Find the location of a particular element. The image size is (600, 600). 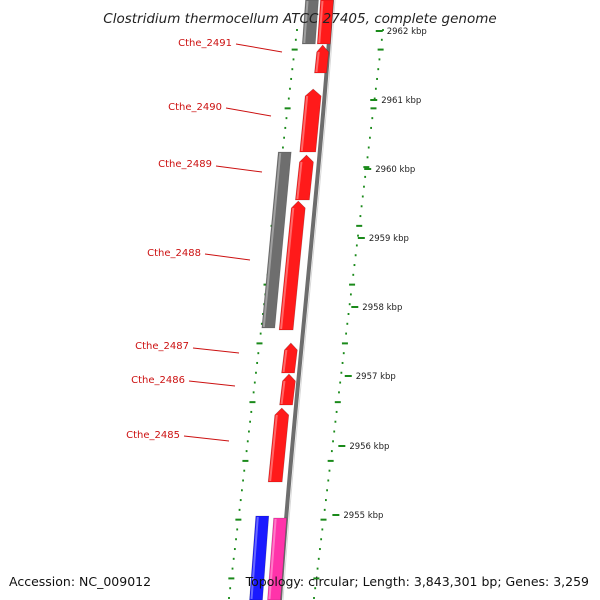

feature-track is located at coordinates (291, 300).